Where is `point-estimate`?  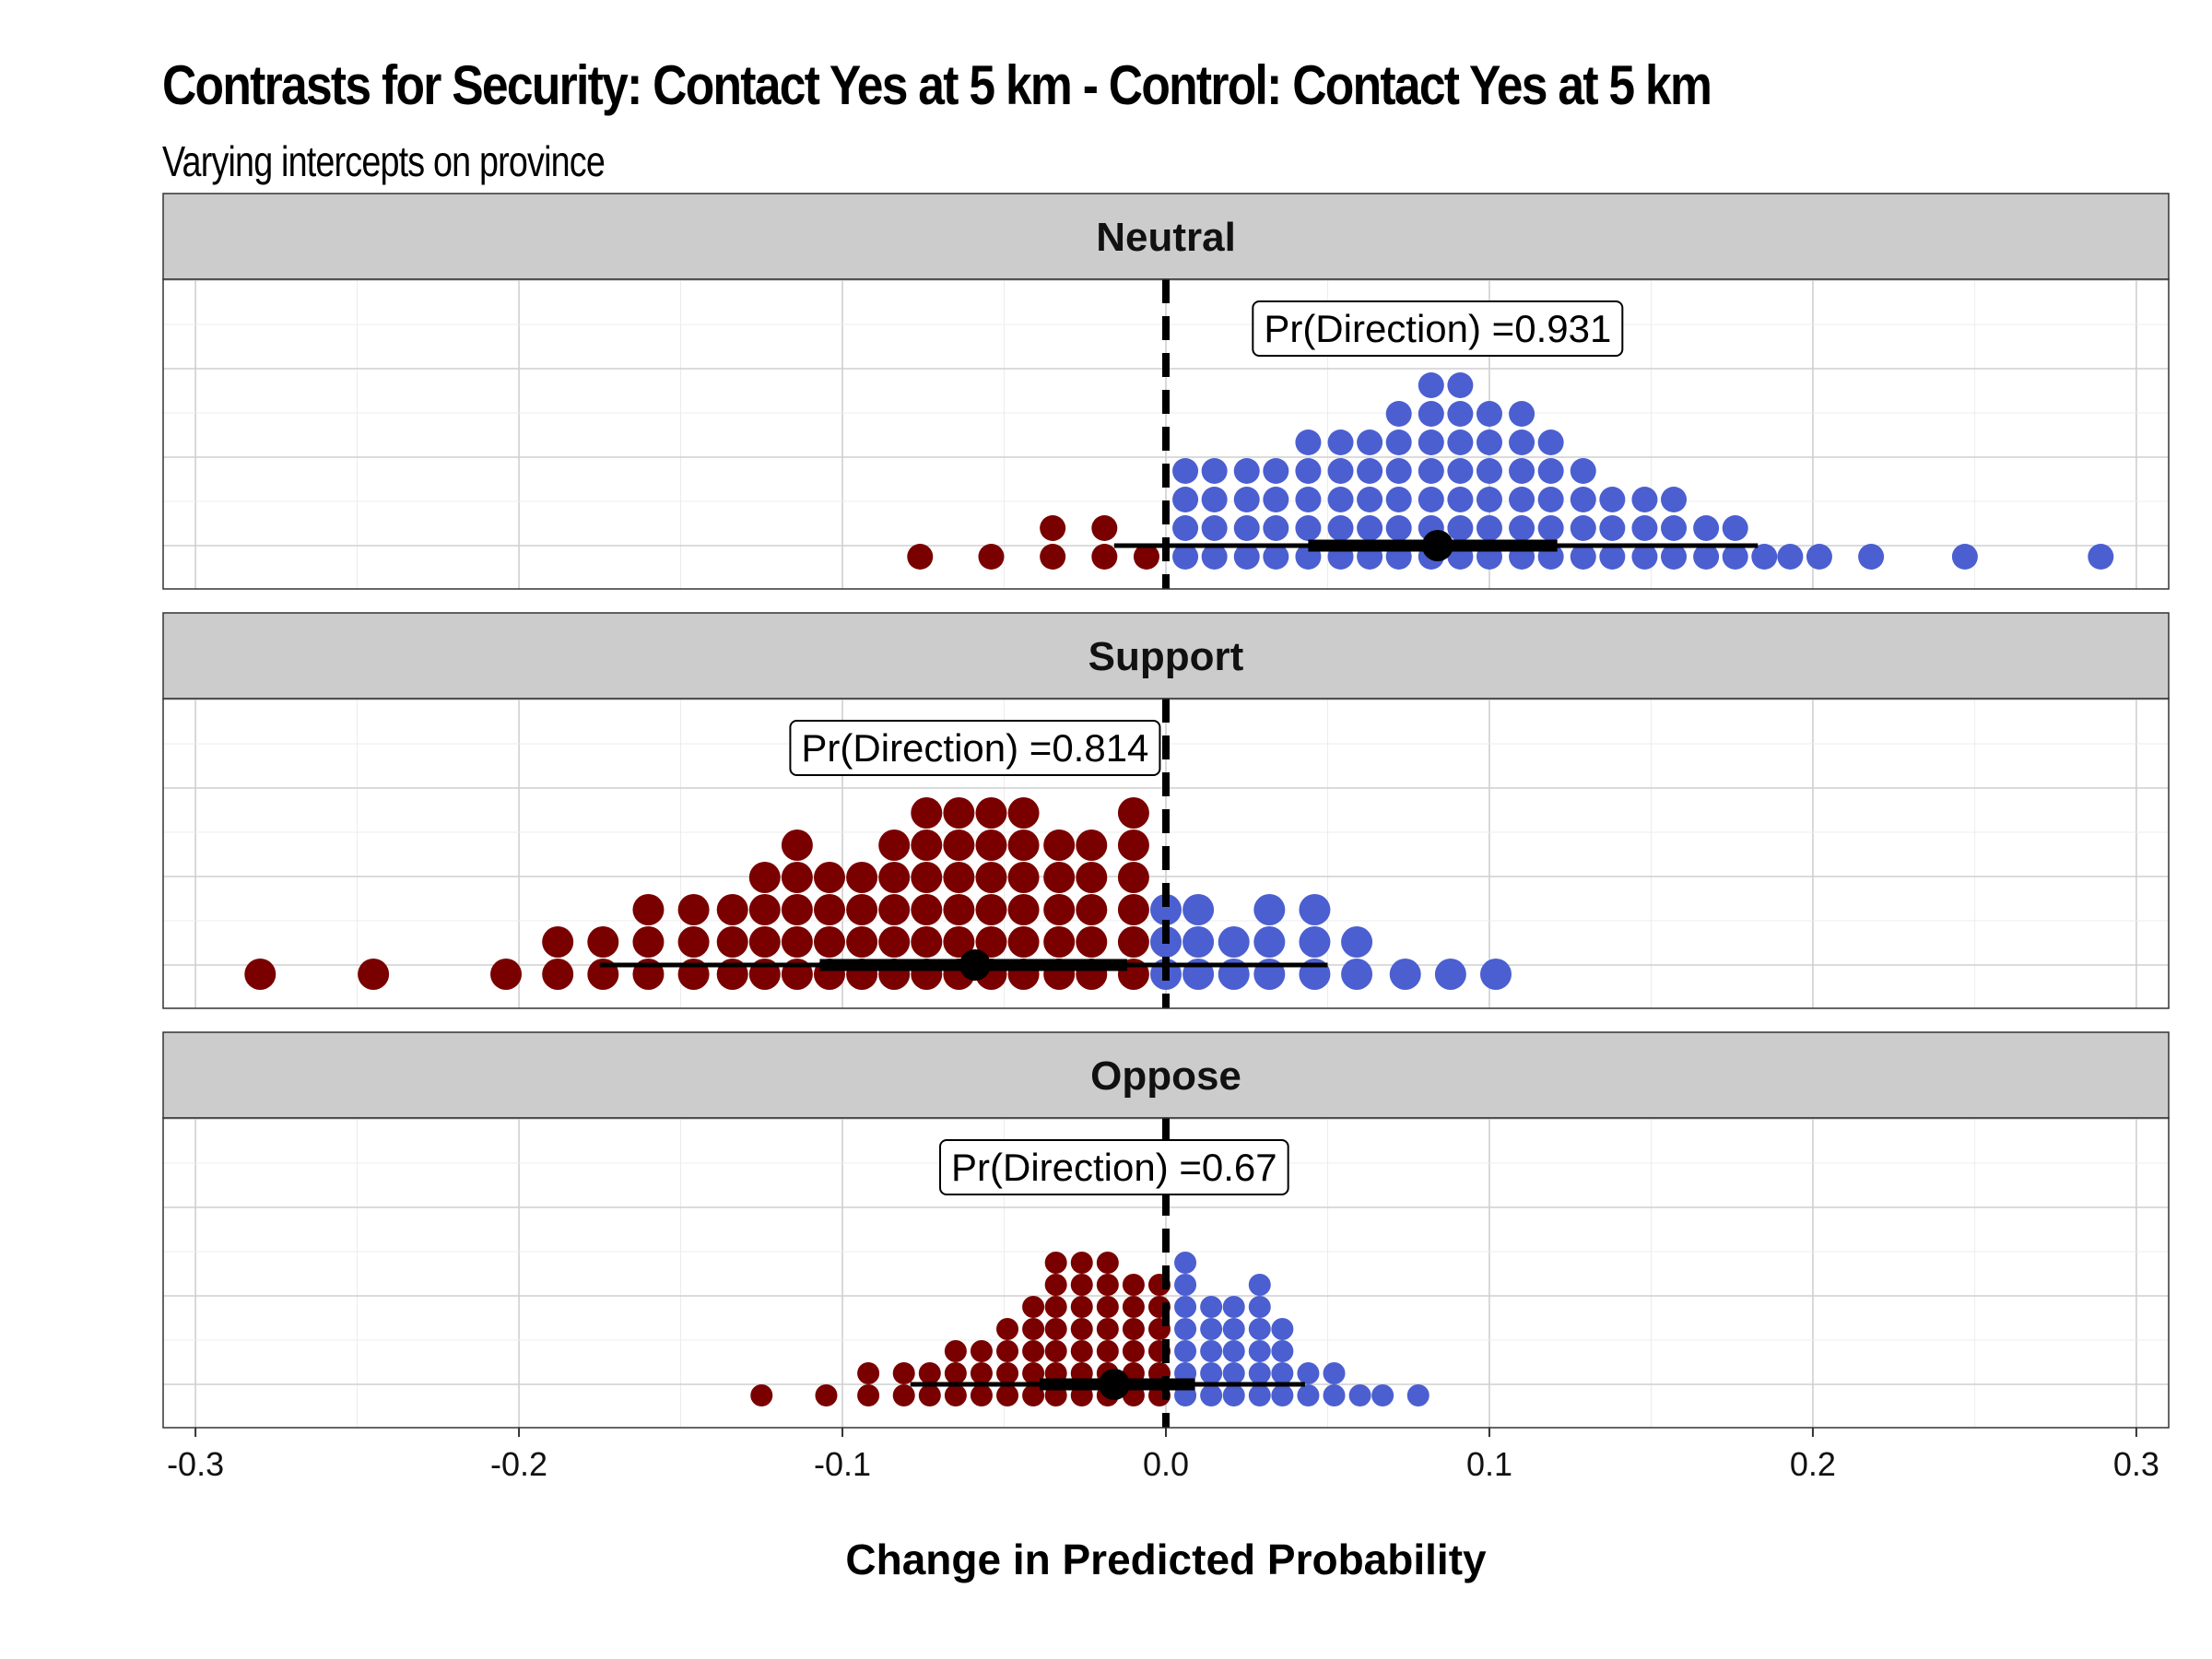 point-estimate is located at coordinates (975, 965).